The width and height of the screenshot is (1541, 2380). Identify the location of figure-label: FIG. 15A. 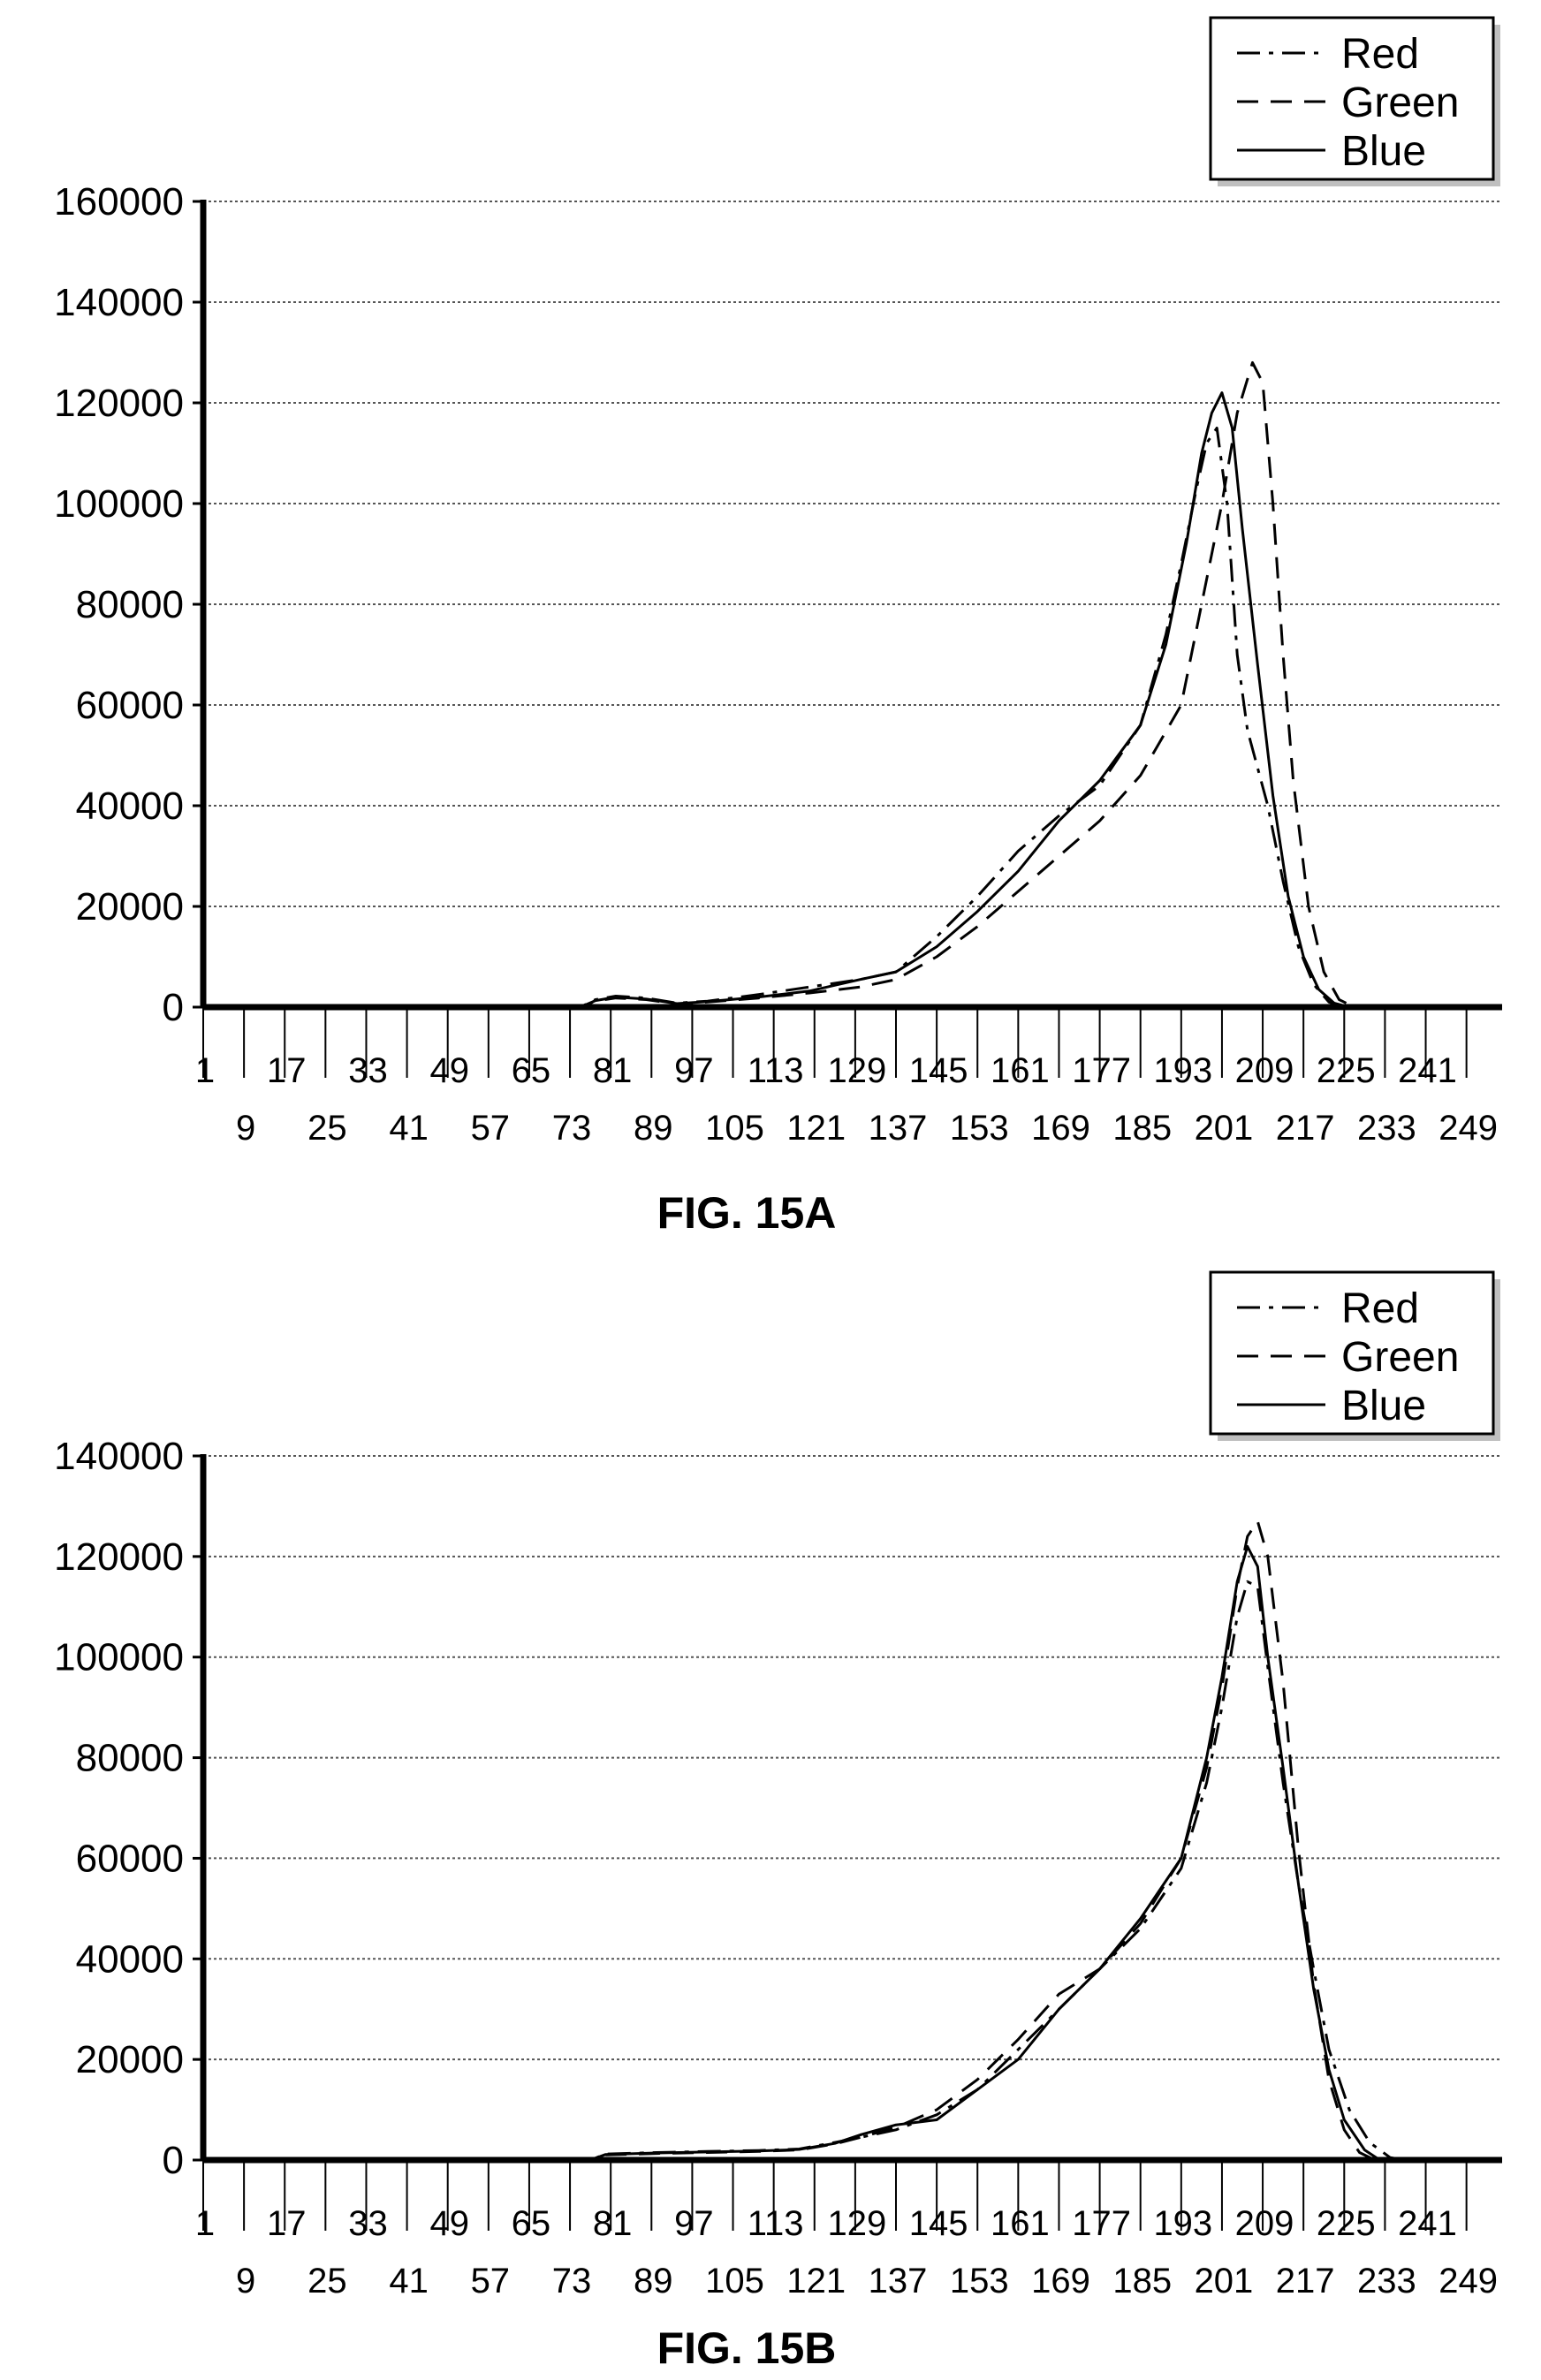
(747, 1213).